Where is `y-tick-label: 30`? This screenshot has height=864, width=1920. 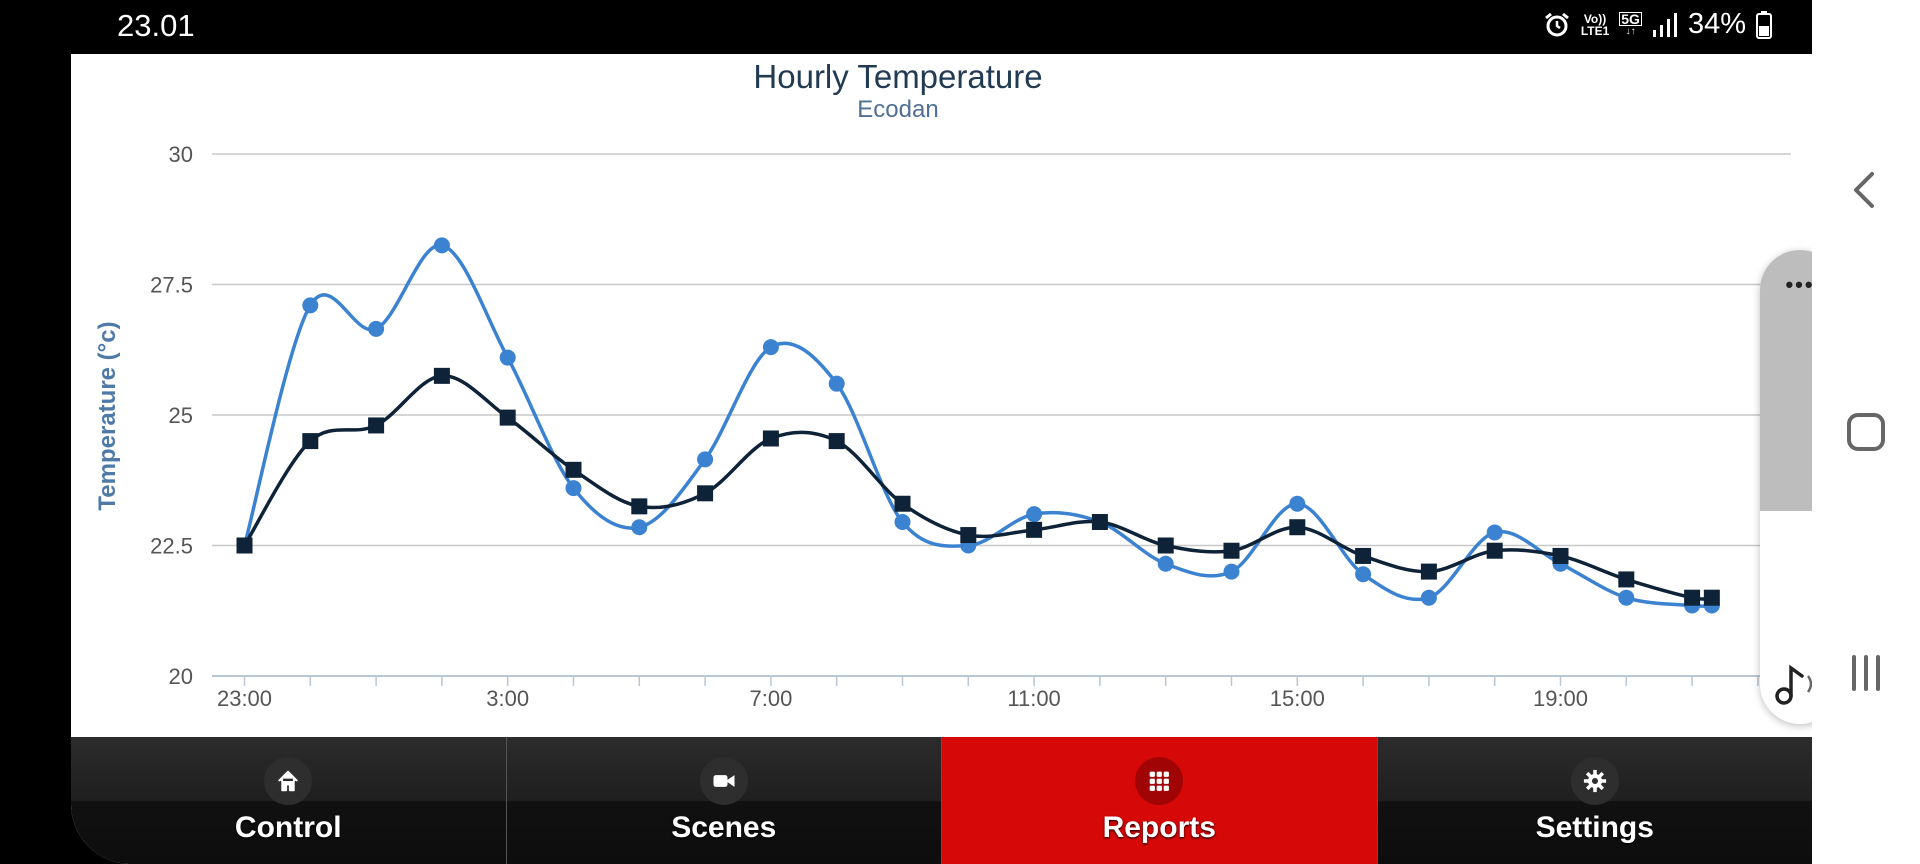
y-tick-label: 30 is located at coordinates (181, 154).